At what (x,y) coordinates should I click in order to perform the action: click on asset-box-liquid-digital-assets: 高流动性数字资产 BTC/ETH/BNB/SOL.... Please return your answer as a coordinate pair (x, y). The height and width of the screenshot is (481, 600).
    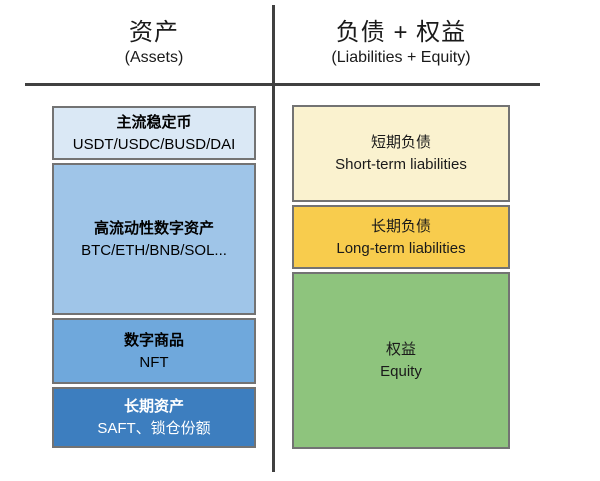
    Looking at the image, I should click on (154, 239).